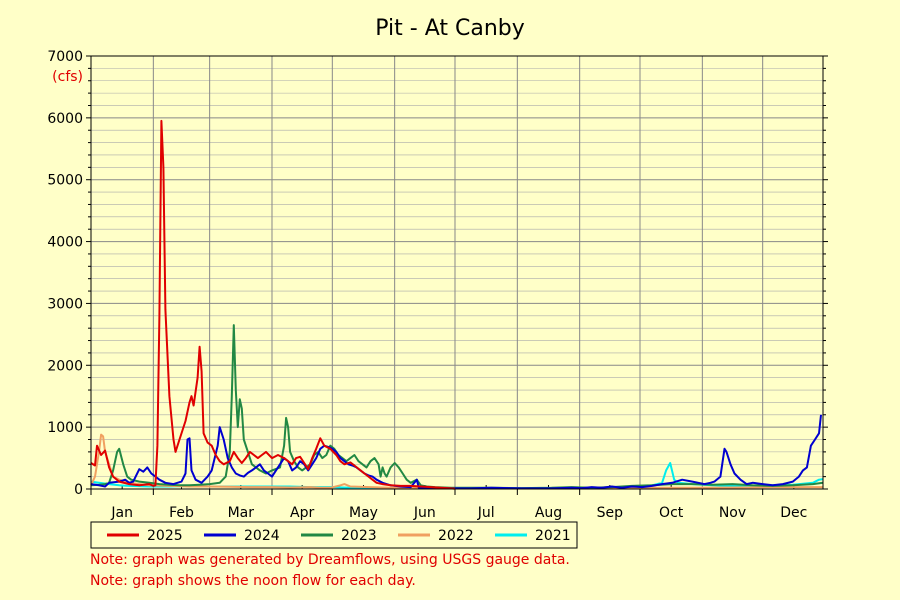  Describe the element at coordinates (450, 28) in the screenshot. I see `chart-title: Pit - At Canby` at that location.